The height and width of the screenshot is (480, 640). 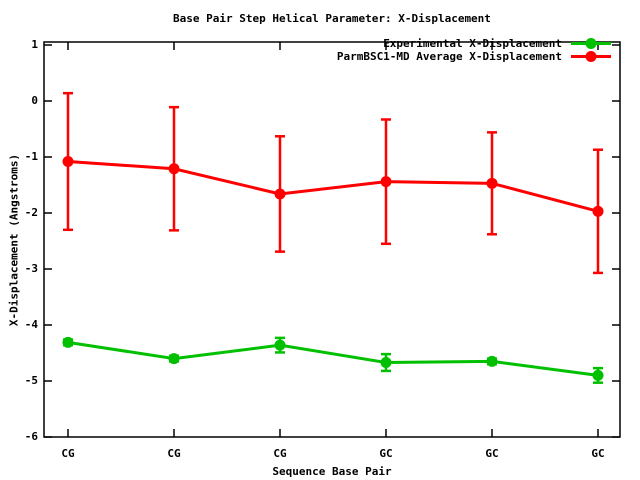 I want to click on legend-sample-parmbsc1-icon, so click(x=591, y=56).